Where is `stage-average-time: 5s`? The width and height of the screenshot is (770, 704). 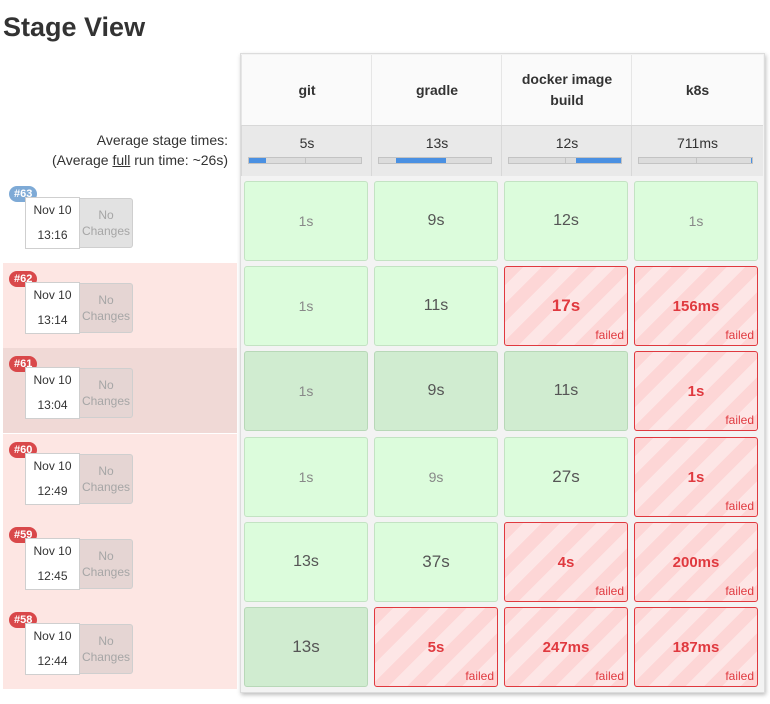 stage-average-time: 5s is located at coordinates (307, 143).